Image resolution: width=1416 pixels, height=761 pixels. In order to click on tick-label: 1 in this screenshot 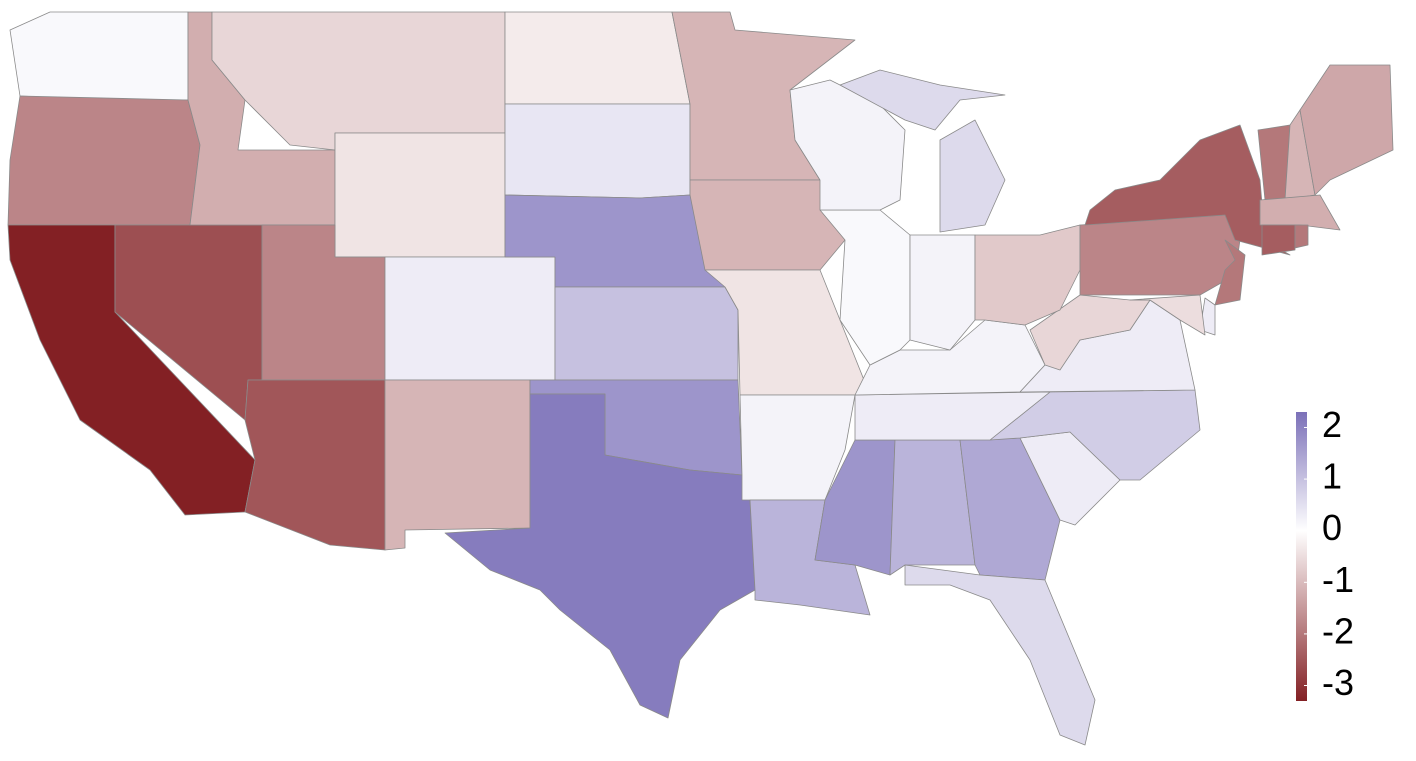, I will do `click(1332, 476)`.